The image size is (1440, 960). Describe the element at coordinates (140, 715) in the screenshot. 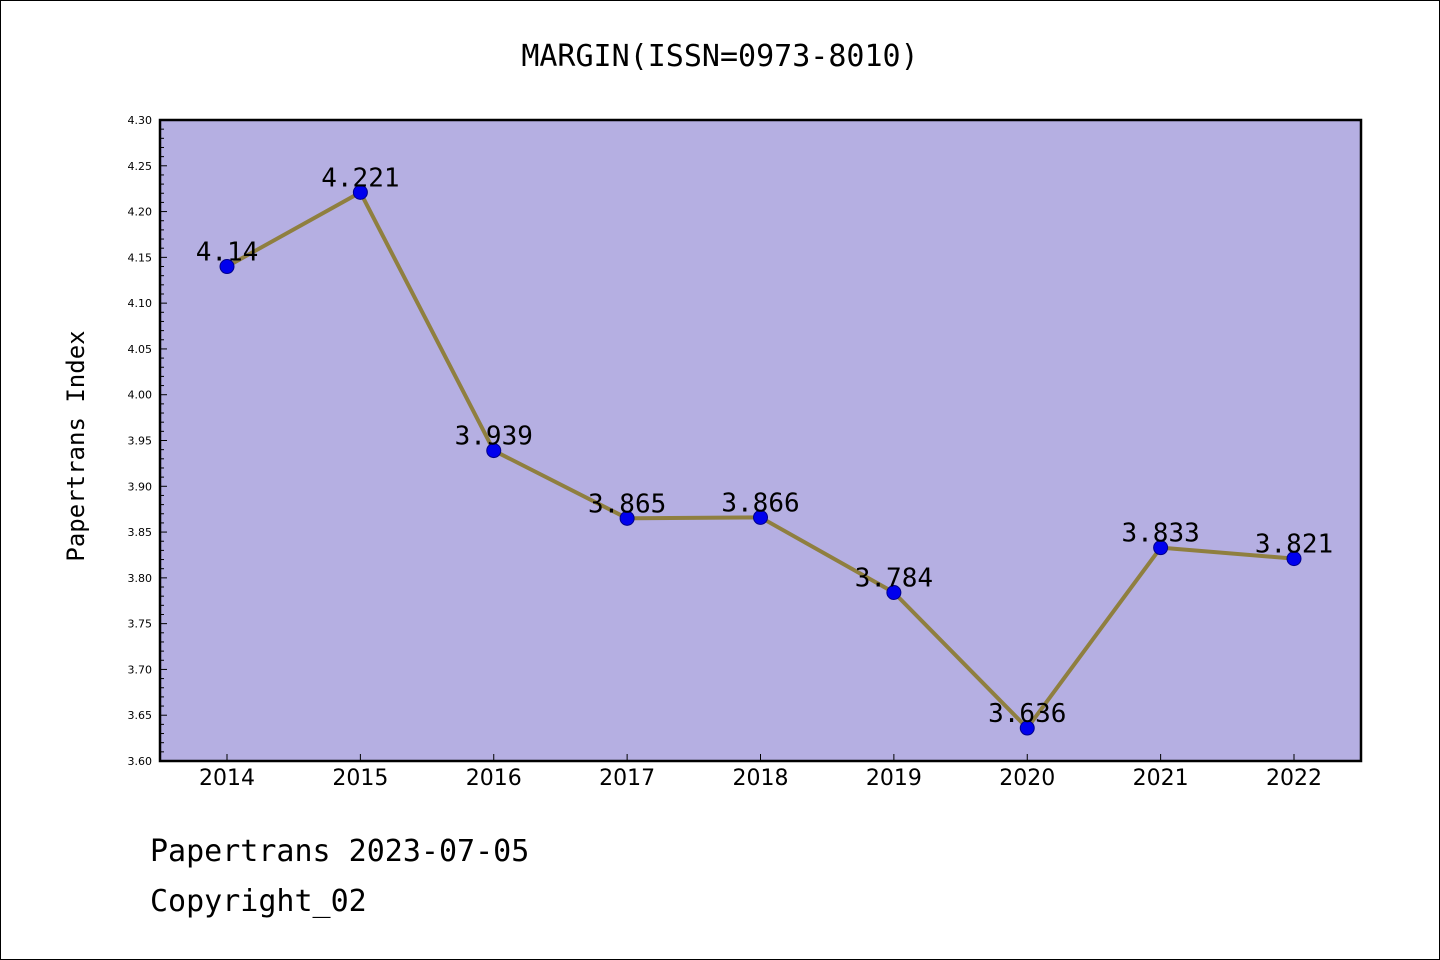

I see `y-tick-label: 3.65` at that location.